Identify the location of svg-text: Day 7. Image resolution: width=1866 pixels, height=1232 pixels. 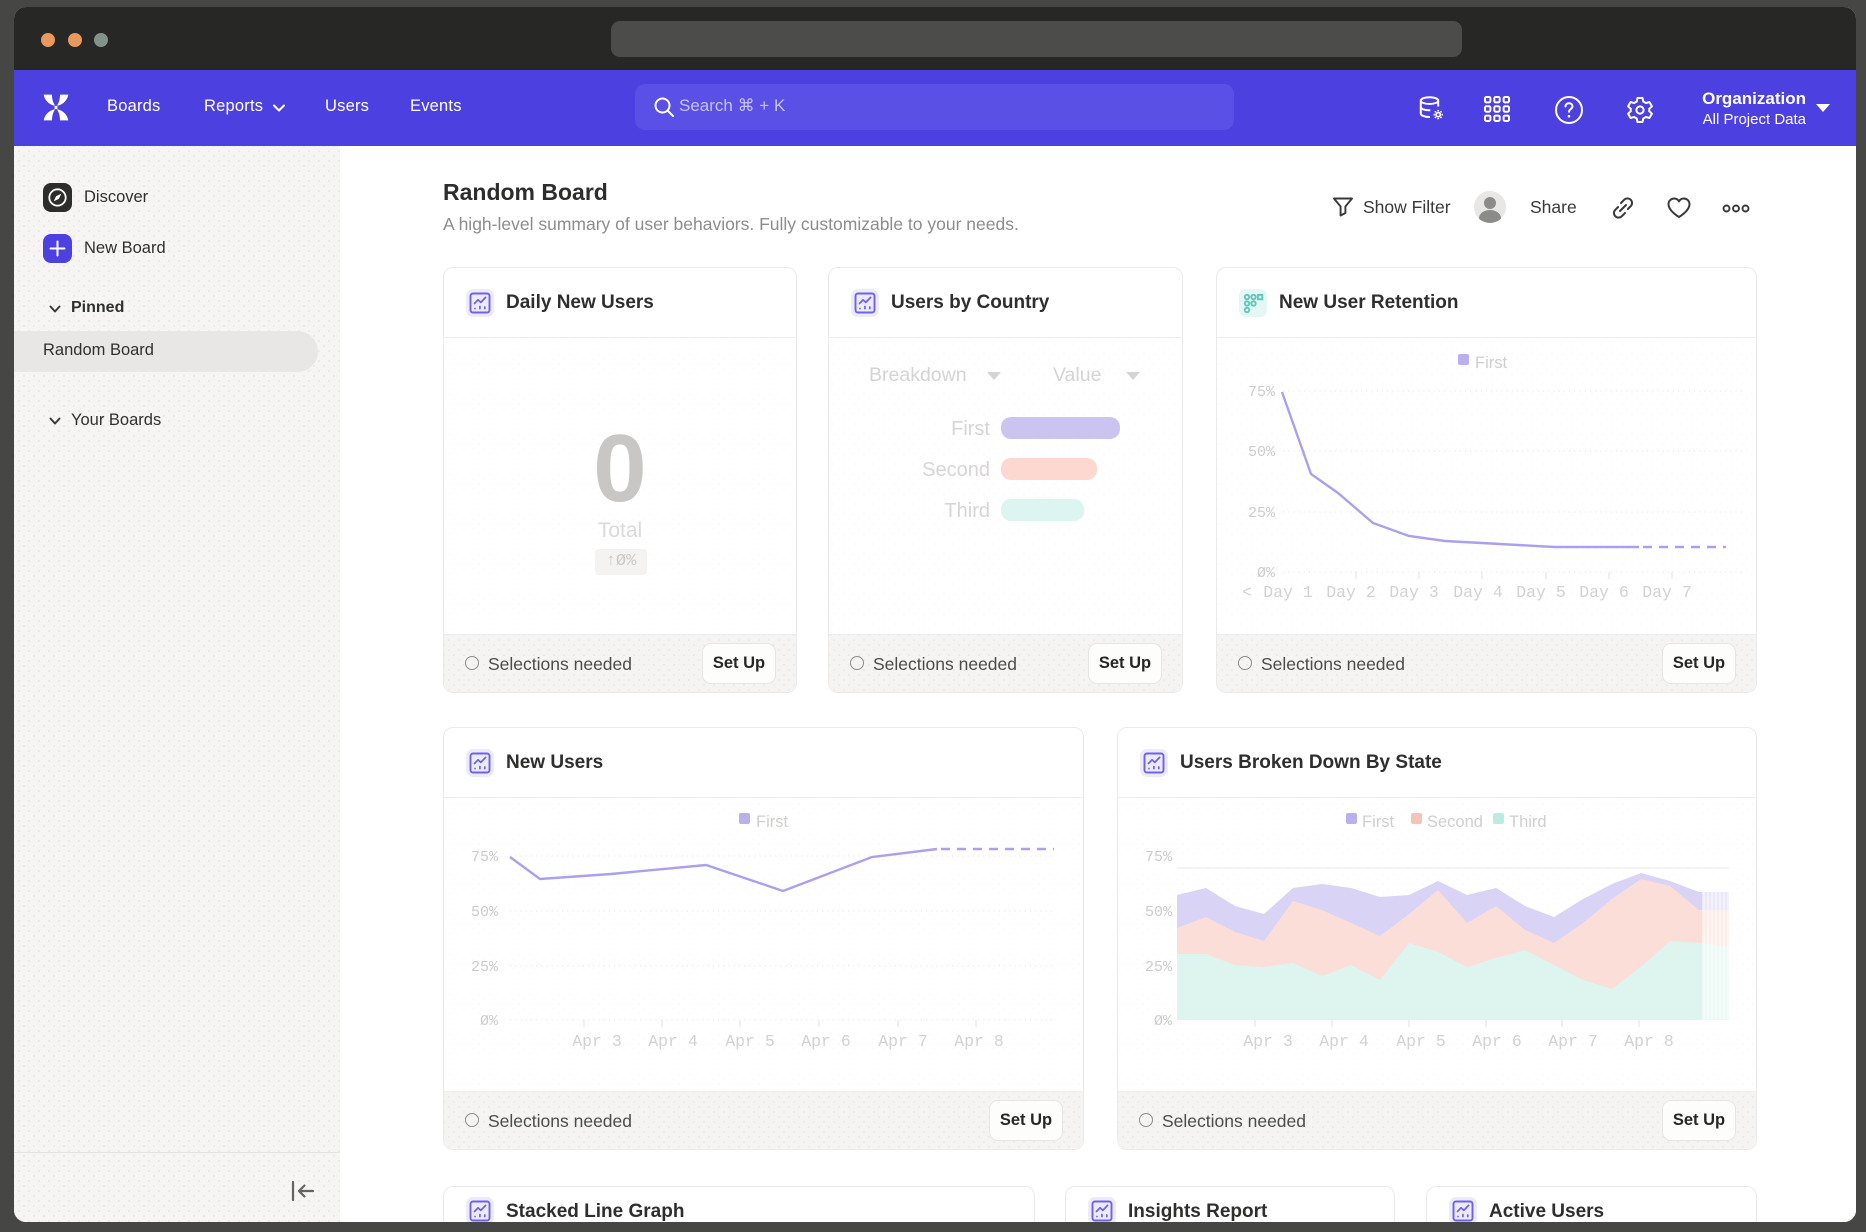
(1667, 592).